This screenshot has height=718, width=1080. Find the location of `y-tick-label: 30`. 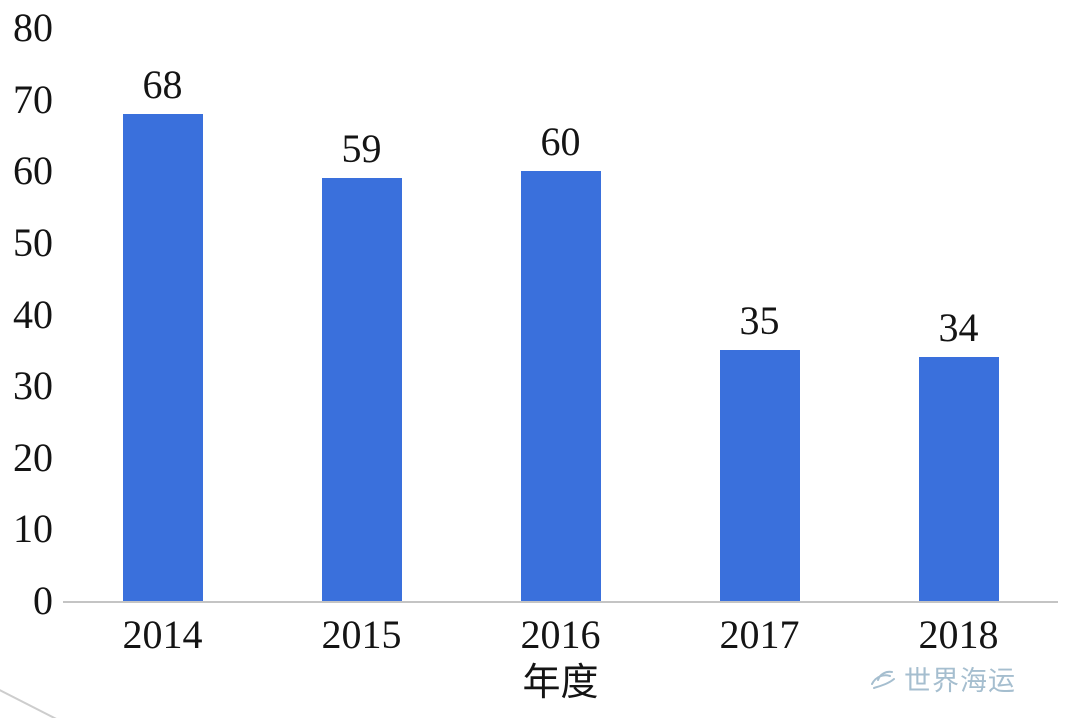

y-tick-label: 30 is located at coordinates (33, 386).